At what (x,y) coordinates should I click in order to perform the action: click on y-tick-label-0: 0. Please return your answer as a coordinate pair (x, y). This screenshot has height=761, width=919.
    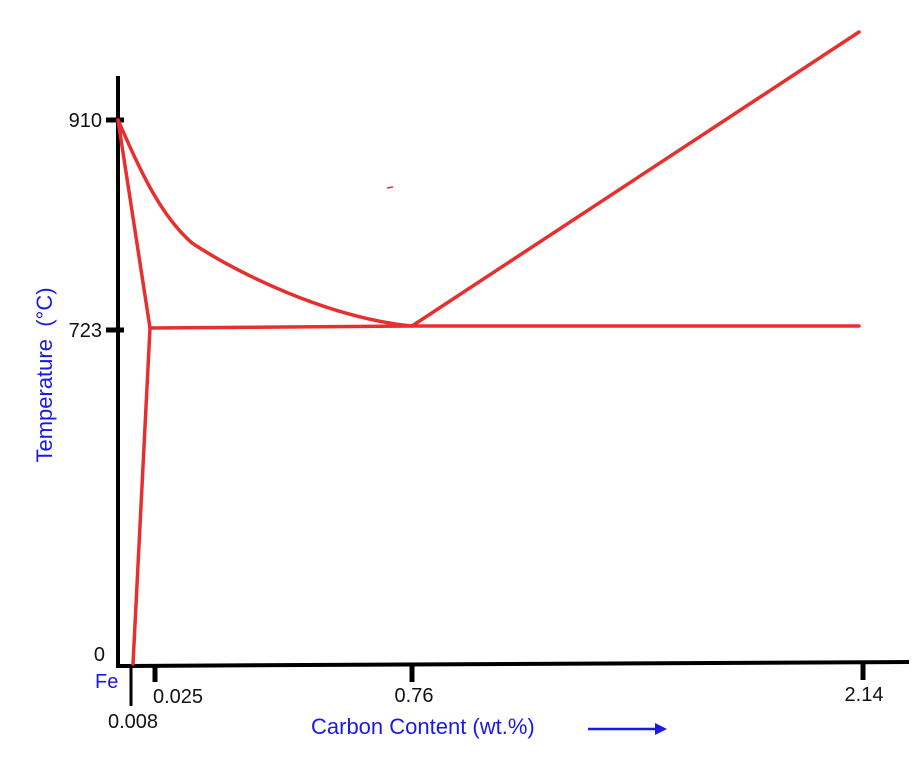
    Looking at the image, I should click on (99, 655).